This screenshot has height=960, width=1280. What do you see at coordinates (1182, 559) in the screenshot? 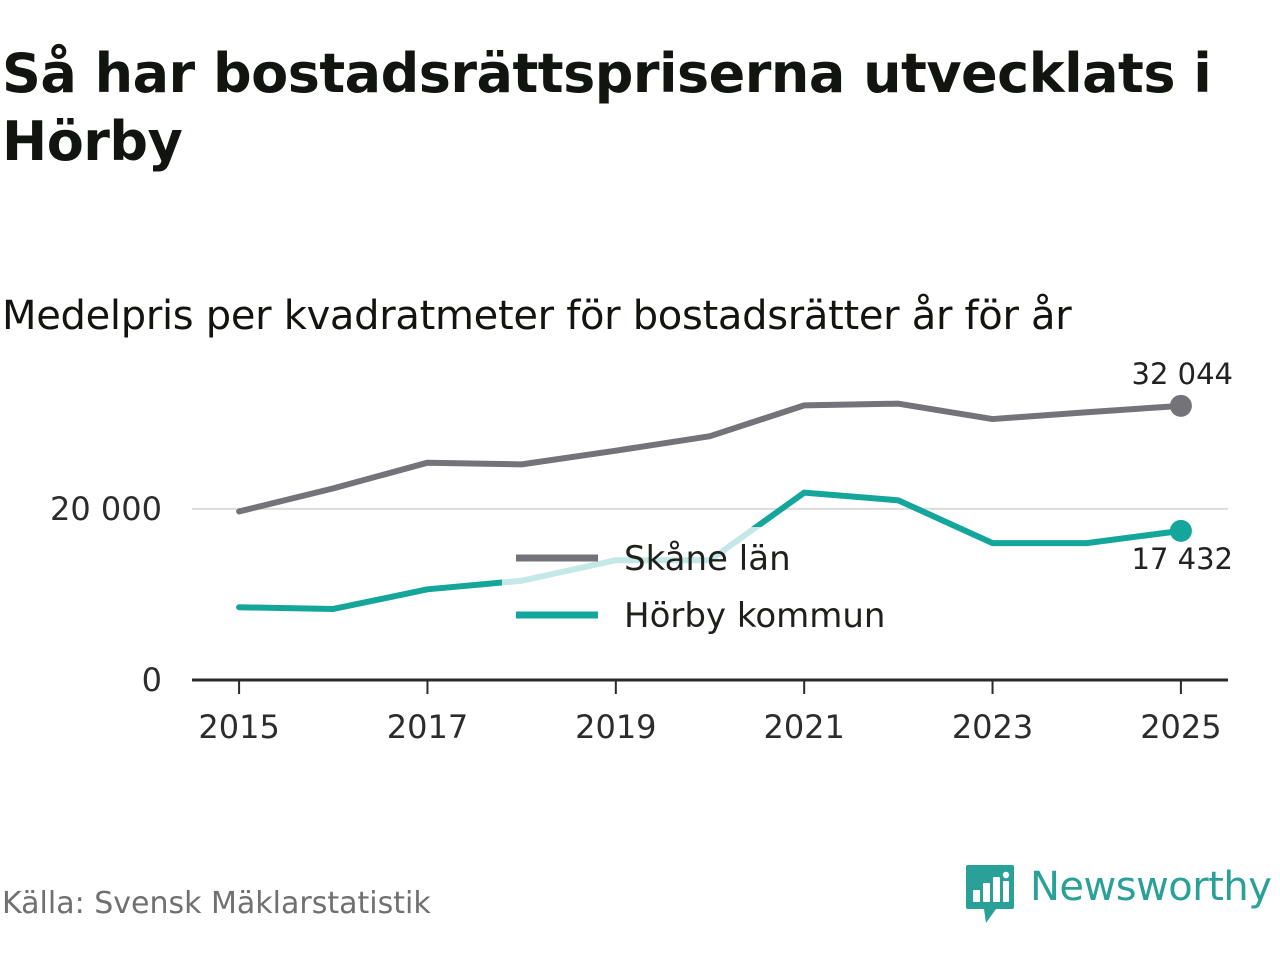
I see `series-end-label: 17 432` at bounding box center [1182, 559].